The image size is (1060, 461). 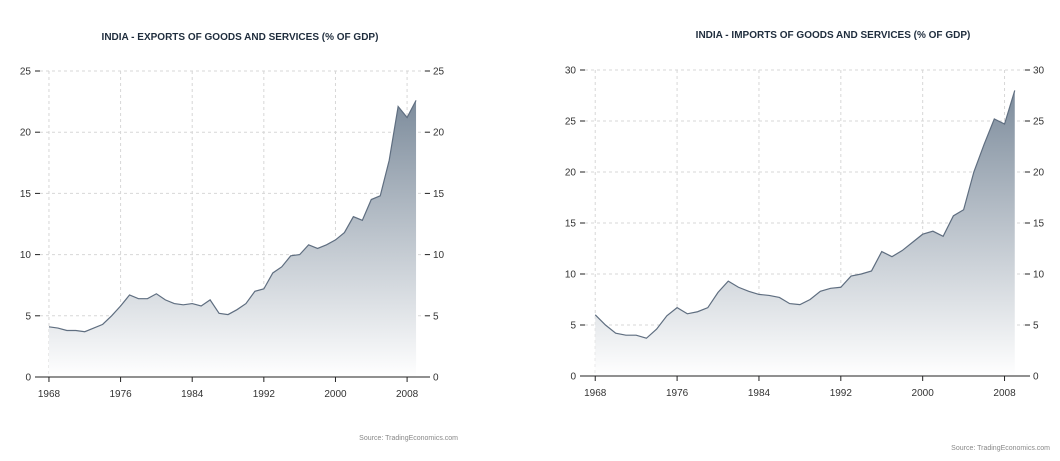 I want to click on y-tick-label: 15, so click(x=571, y=224).